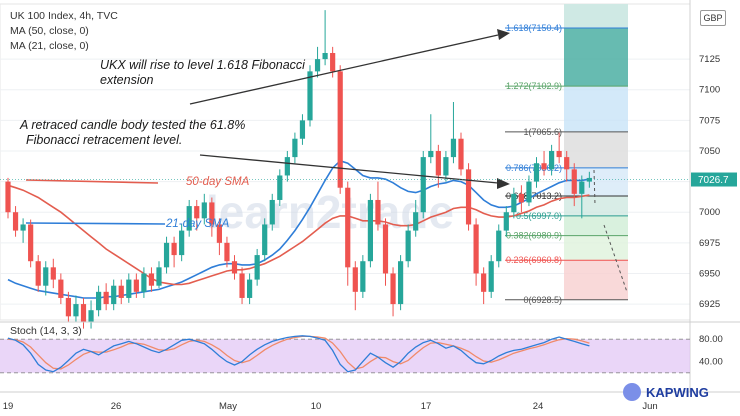 The image size is (740, 416). I want to click on price-tick-label: 7000, so click(709, 212).